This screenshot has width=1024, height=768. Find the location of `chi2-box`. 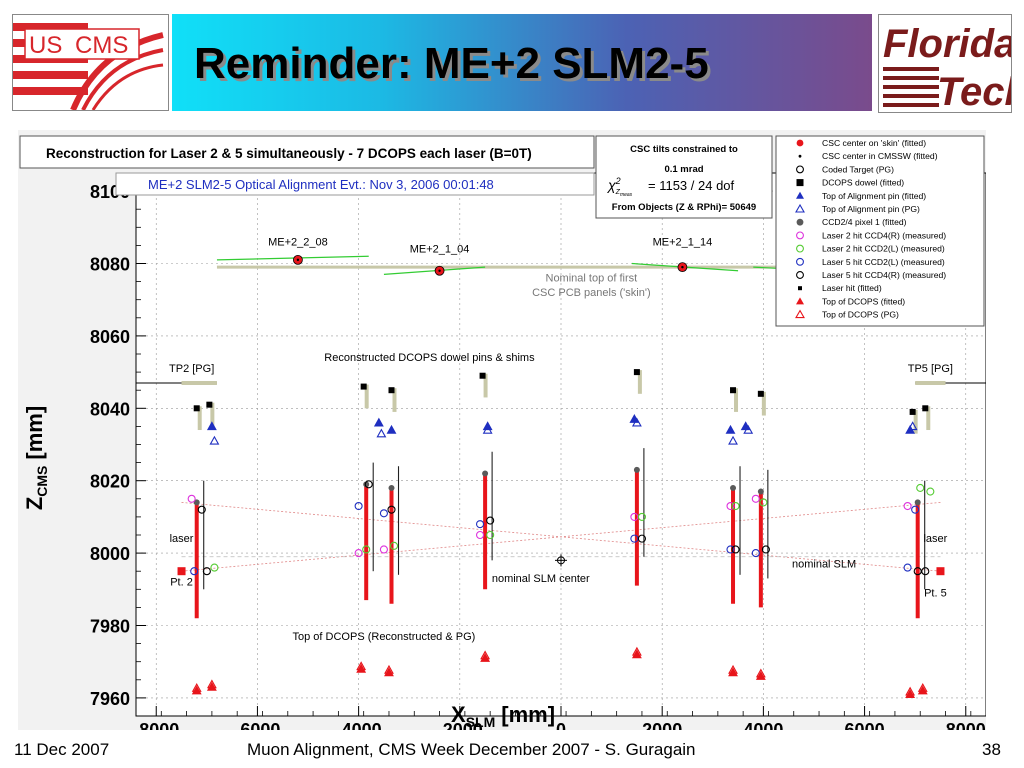

chi2-box is located at coordinates (684, 177).